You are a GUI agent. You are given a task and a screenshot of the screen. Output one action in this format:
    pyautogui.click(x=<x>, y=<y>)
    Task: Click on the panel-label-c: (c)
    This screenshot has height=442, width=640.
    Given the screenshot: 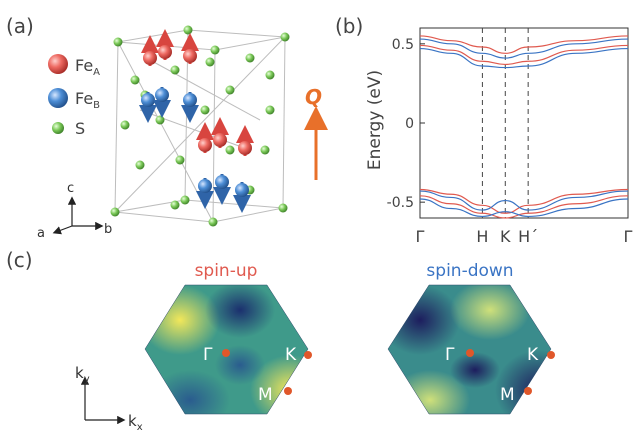 What is the action you would take?
    pyautogui.click(x=19, y=260)
    